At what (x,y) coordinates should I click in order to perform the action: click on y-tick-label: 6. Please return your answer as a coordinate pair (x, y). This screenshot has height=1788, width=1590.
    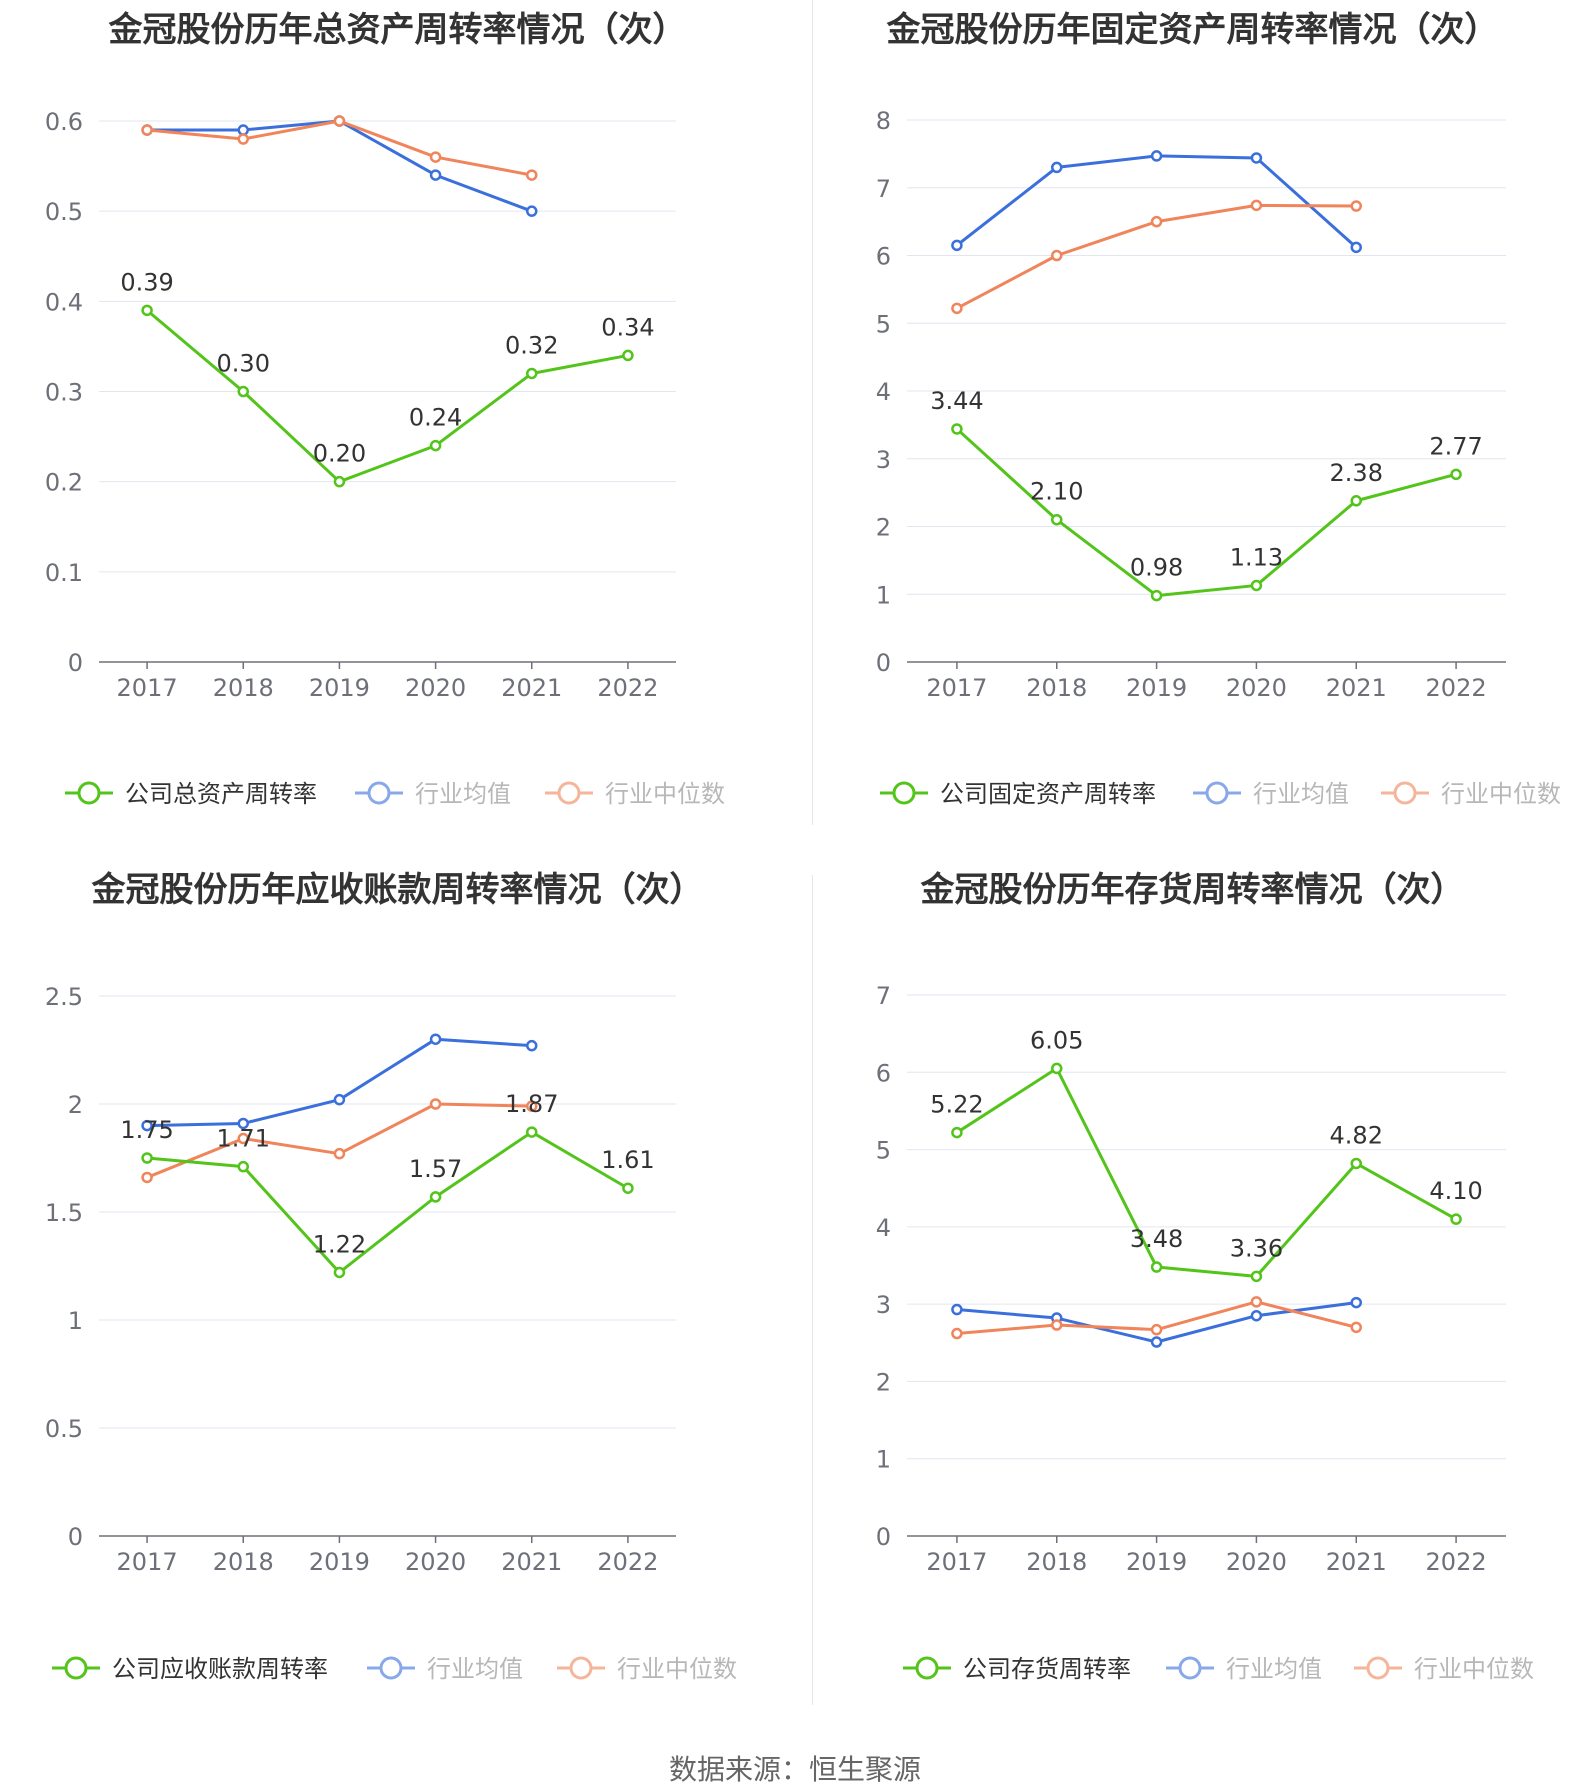
    Looking at the image, I should click on (883, 1073).